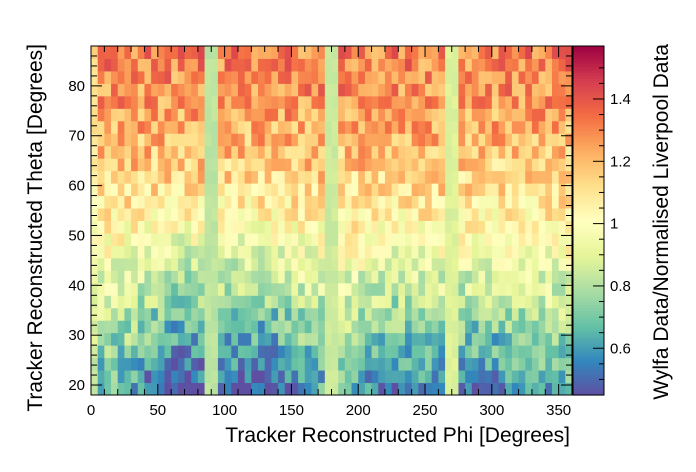 This screenshot has width=696, height=472. Describe the element at coordinates (35, 228) in the screenshot. I see `y-axis-title: Tracker Reconstructed Theta [Degrees]` at that location.